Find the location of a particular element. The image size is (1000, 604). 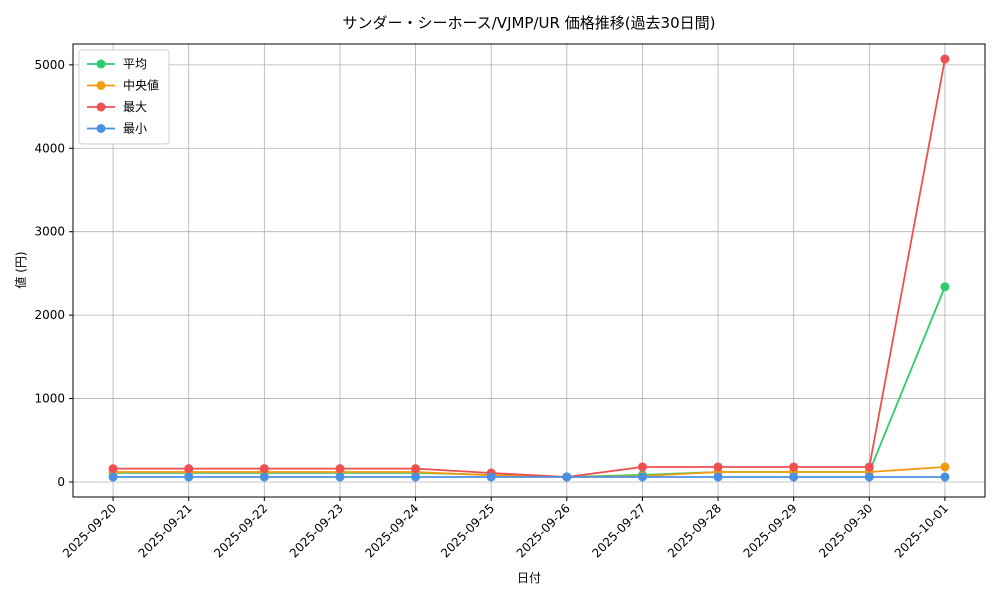

y-tick-label: 4000 is located at coordinates (49, 148).